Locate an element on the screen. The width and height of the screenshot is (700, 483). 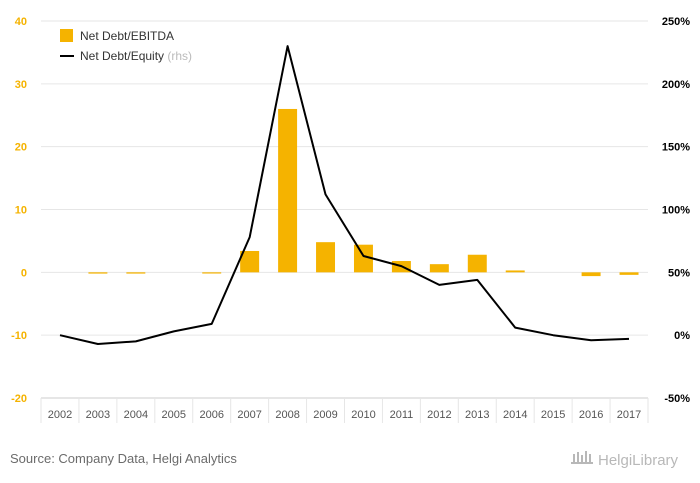
y-left-tick-label: 10 is located at coordinates (21, 211).